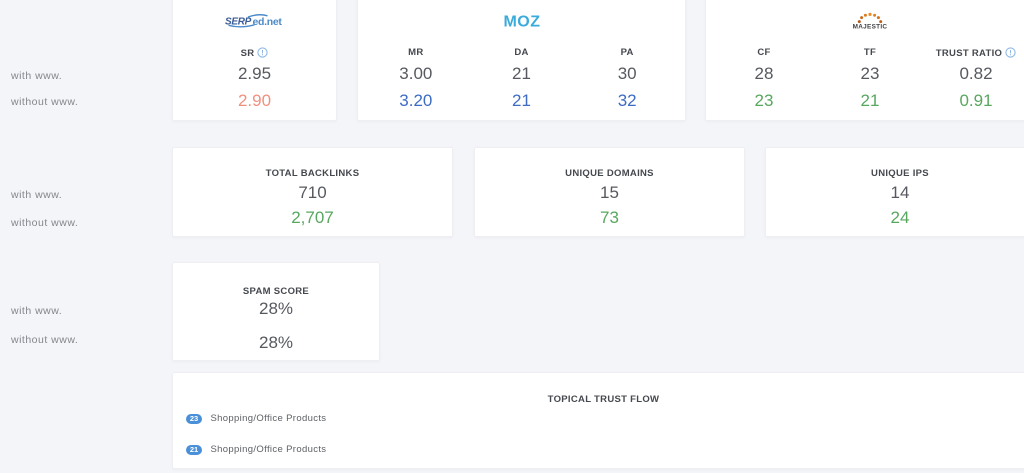  Describe the element at coordinates (870, 26) in the screenshot. I see `svg-text: MAJESTIC` at that location.